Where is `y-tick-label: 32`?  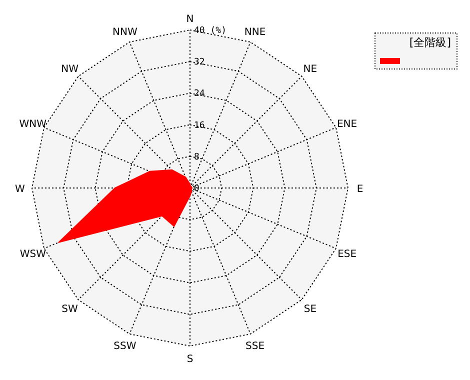 y-tick-label: 32 is located at coordinates (199, 63).